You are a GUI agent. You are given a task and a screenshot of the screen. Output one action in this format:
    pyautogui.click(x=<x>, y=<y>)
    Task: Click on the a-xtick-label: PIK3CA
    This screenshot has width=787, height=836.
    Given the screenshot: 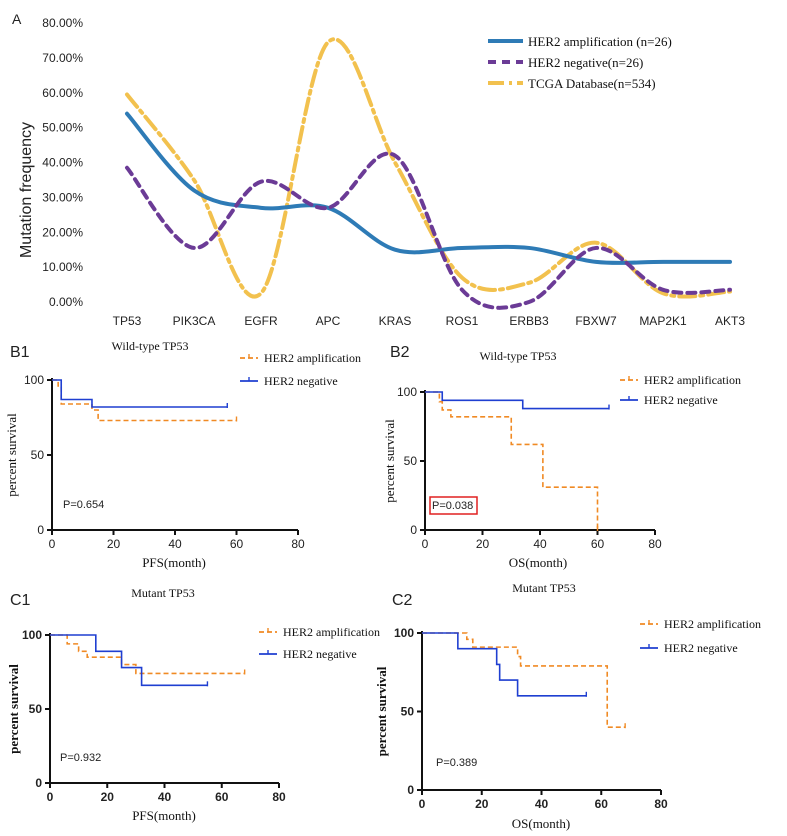 What is the action you would take?
    pyautogui.click(x=194, y=321)
    